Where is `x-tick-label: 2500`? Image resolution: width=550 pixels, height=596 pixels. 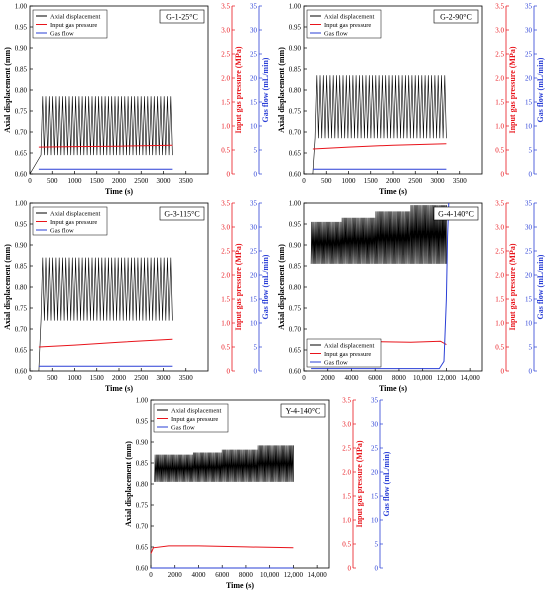 x-tick-label: 2500 is located at coordinates (141, 181).